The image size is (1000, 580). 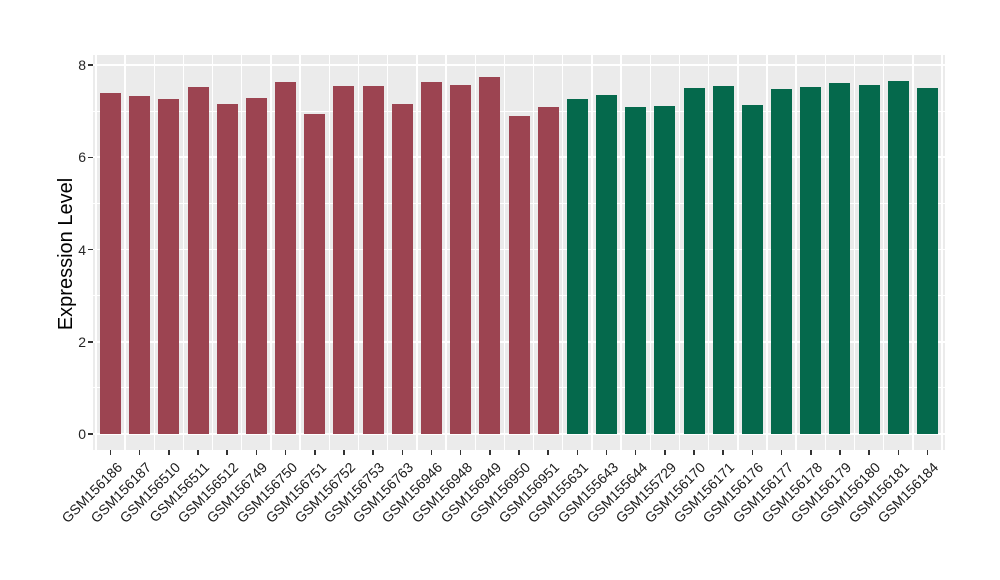 What do you see at coordinates (198, 260) in the screenshot?
I see `bar-GSM156511` at bounding box center [198, 260].